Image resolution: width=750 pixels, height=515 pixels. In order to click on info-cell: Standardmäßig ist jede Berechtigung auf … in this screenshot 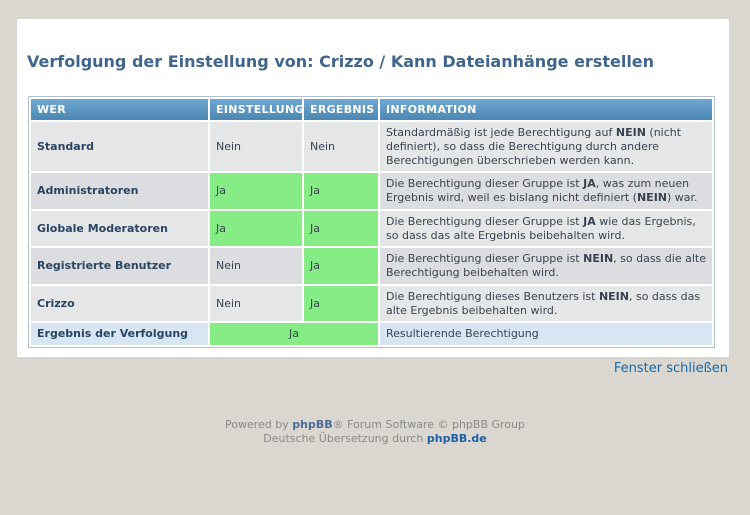, I will do `click(546, 147)`.